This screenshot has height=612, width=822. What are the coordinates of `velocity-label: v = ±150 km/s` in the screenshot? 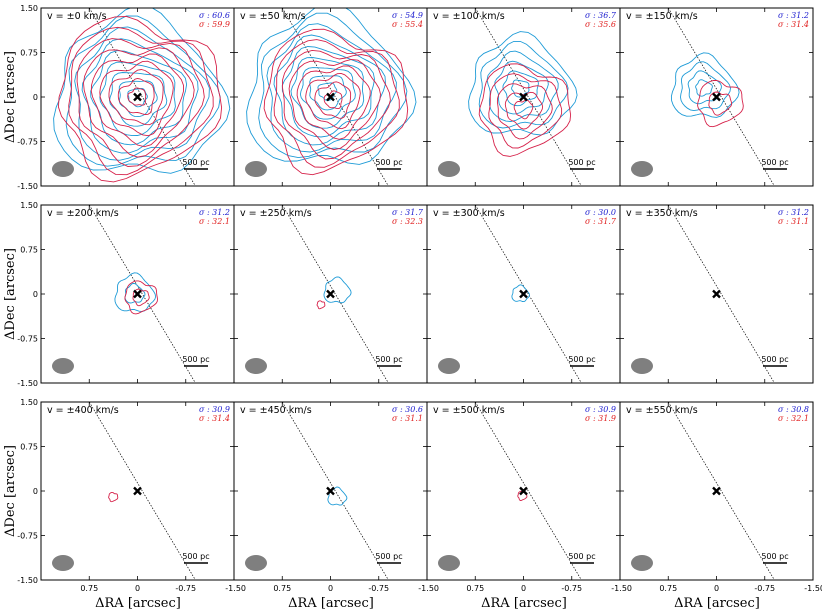 It's located at (662, 16).